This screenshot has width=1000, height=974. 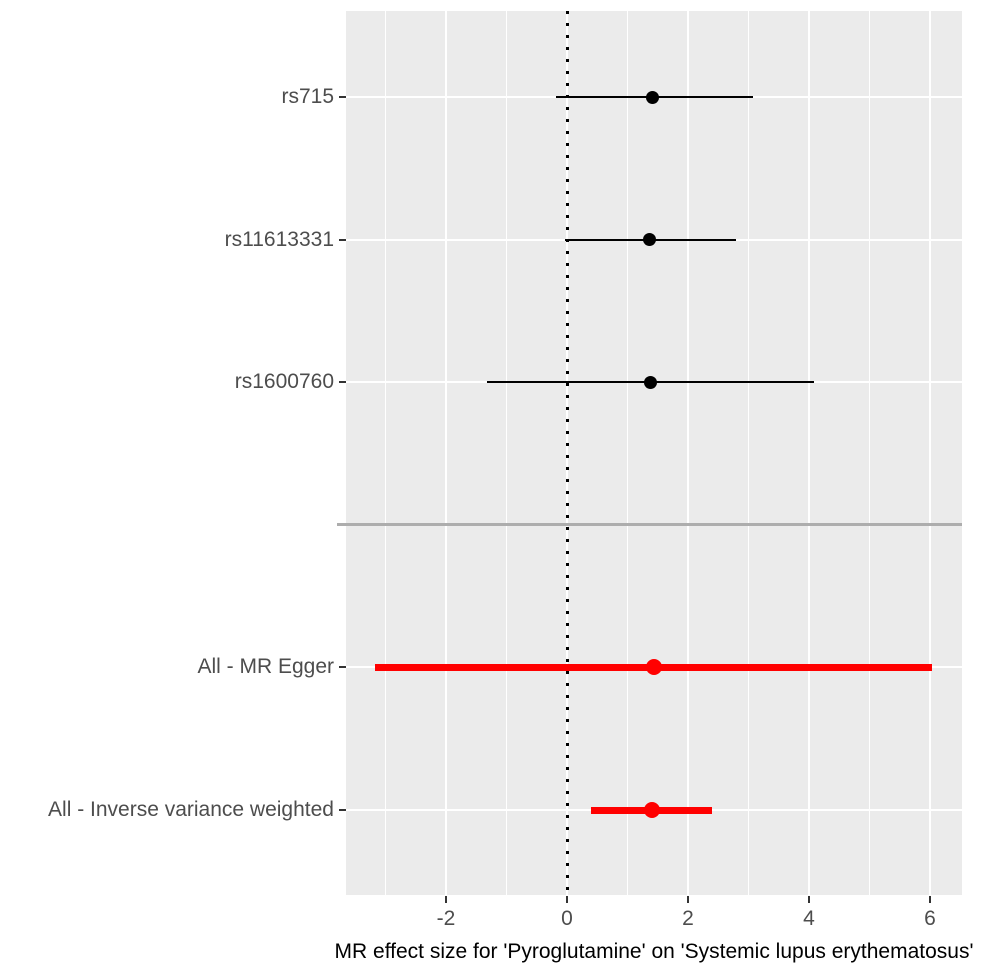 What do you see at coordinates (649, 525) in the screenshot?
I see `method-separator-line` at bounding box center [649, 525].